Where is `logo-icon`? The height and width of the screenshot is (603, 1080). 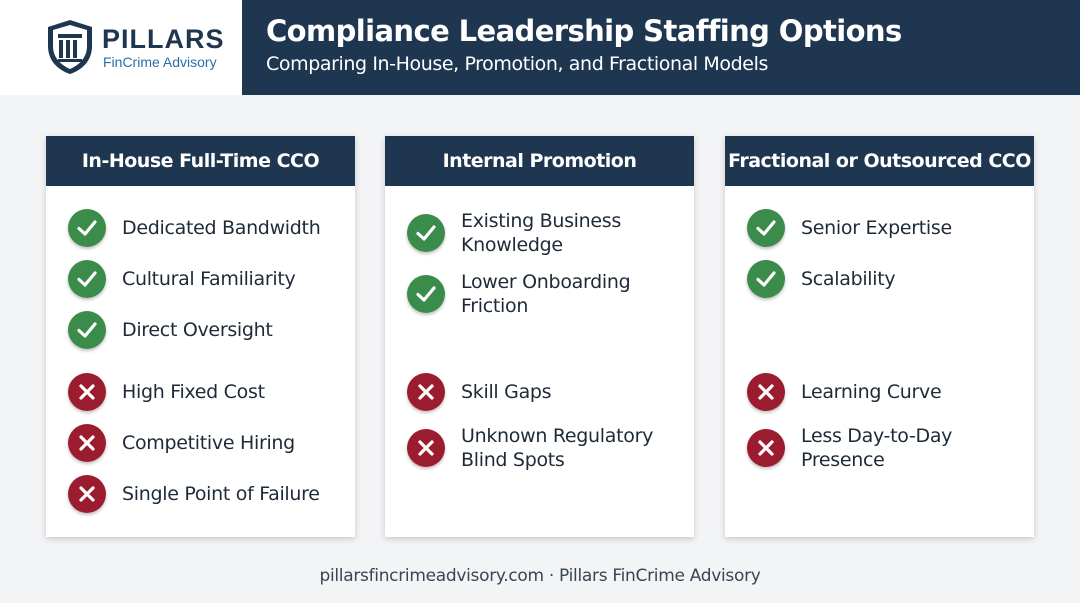
logo-icon is located at coordinates (70, 47).